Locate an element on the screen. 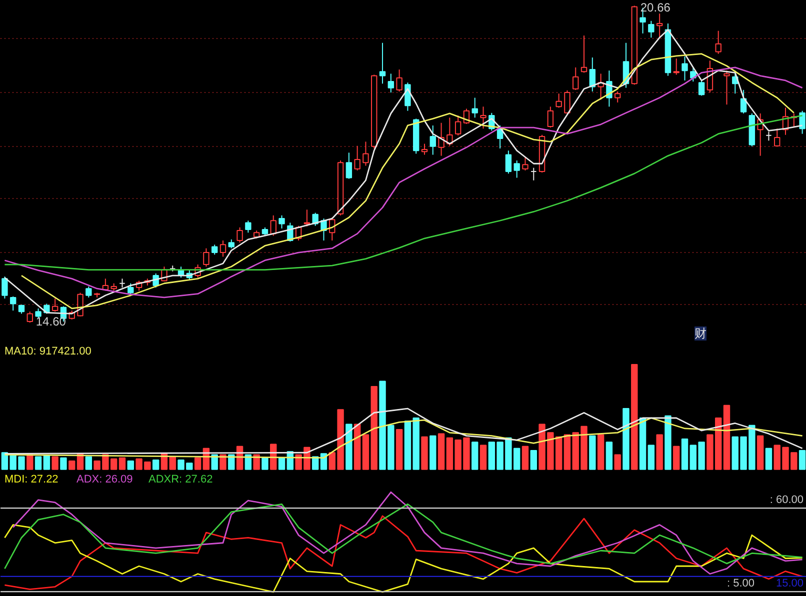 The image size is (806, 596). text: ADXR: 27.62 is located at coordinates (180, 480).